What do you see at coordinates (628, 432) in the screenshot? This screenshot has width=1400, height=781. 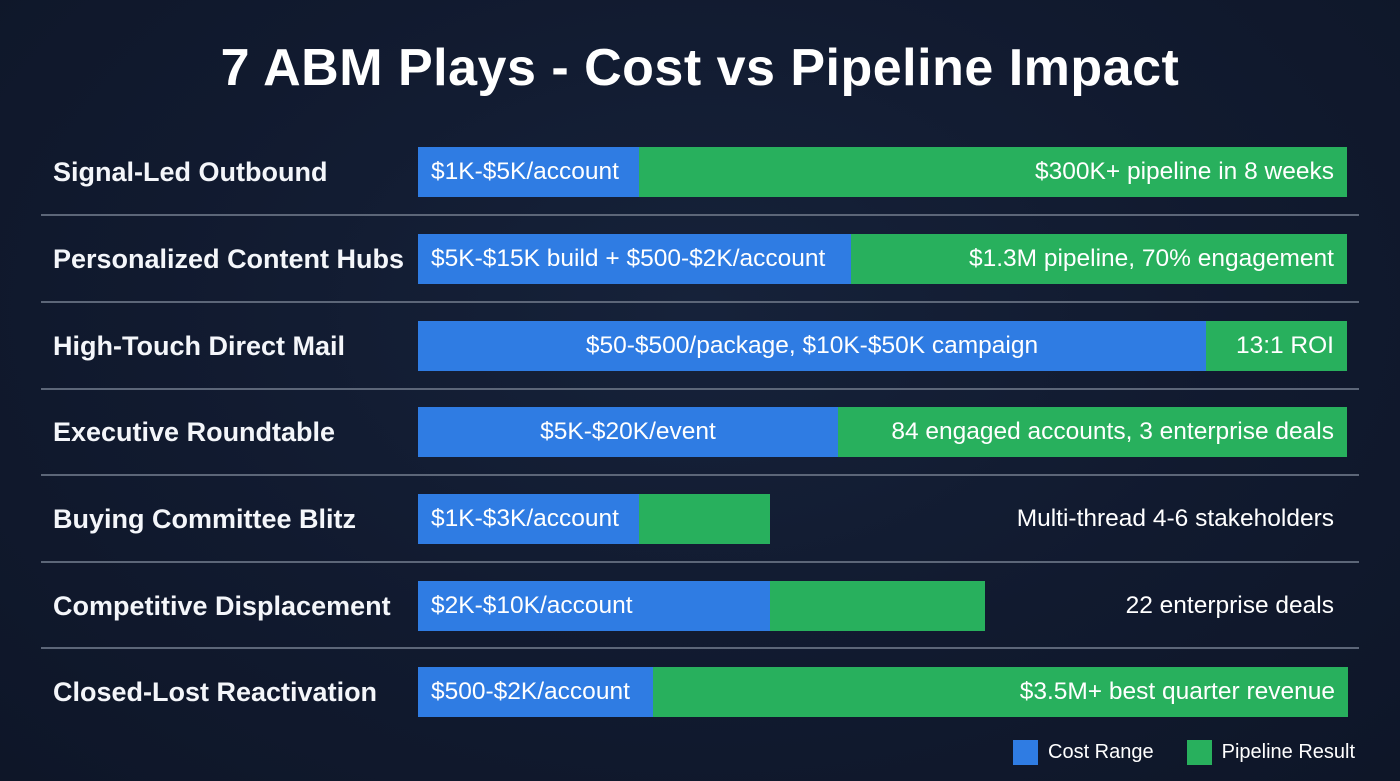 I see `cost-segment: $5K-$20K/event` at bounding box center [628, 432].